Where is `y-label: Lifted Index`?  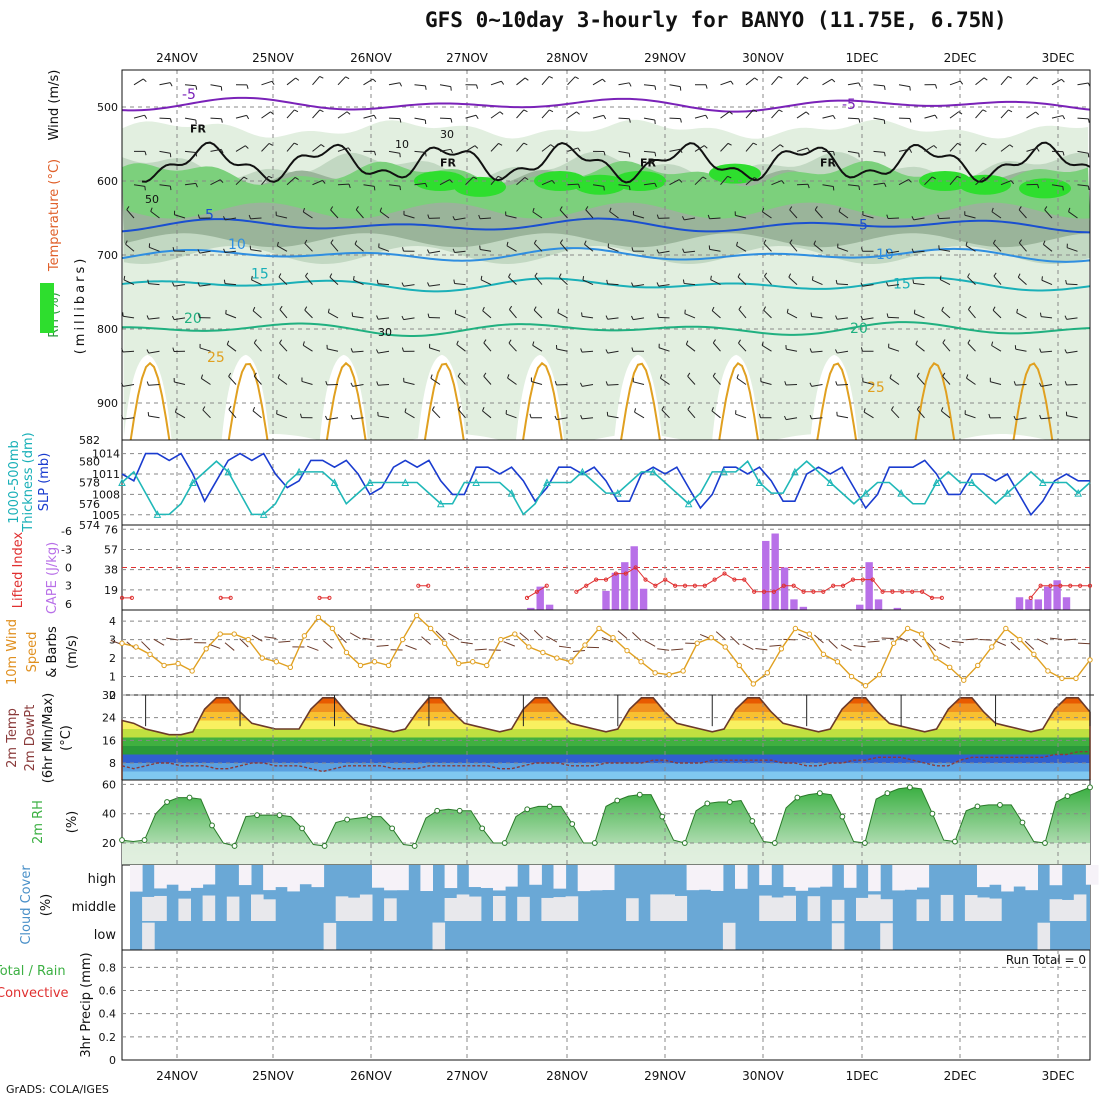
y-label: Lifted Index is located at coordinates (18, 569).